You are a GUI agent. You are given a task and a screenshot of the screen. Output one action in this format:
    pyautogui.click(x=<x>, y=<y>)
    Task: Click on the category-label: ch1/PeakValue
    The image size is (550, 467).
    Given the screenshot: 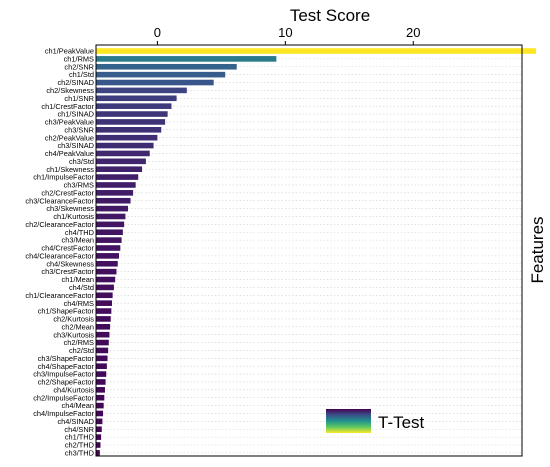 What is the action you would take?
    pyautogui.click(x=69, y=51)
    